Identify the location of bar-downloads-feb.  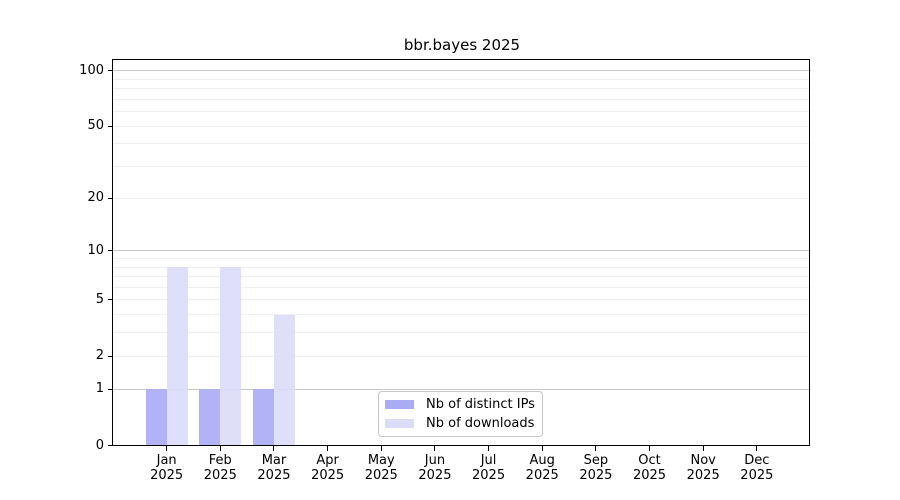
(231, 356).